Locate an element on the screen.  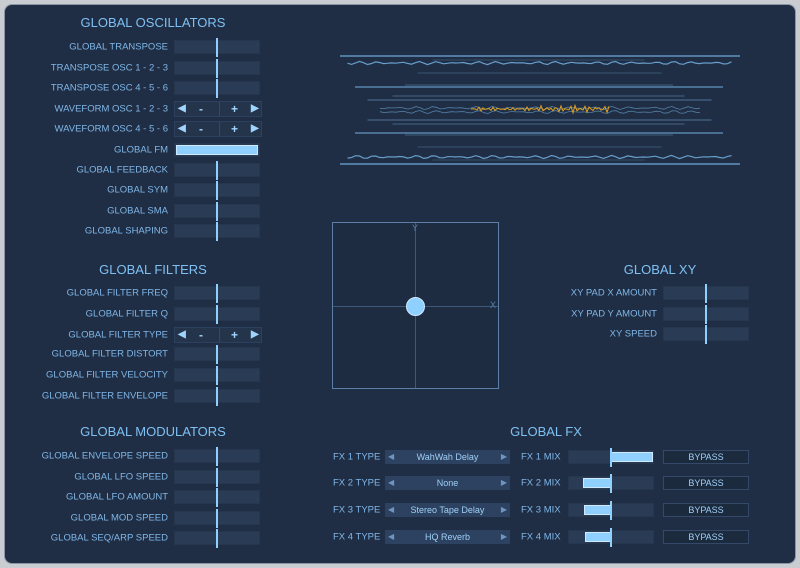
global-lfo-speed-label: GLOBAL LFO SPEED is located at coordinates (121, 477).